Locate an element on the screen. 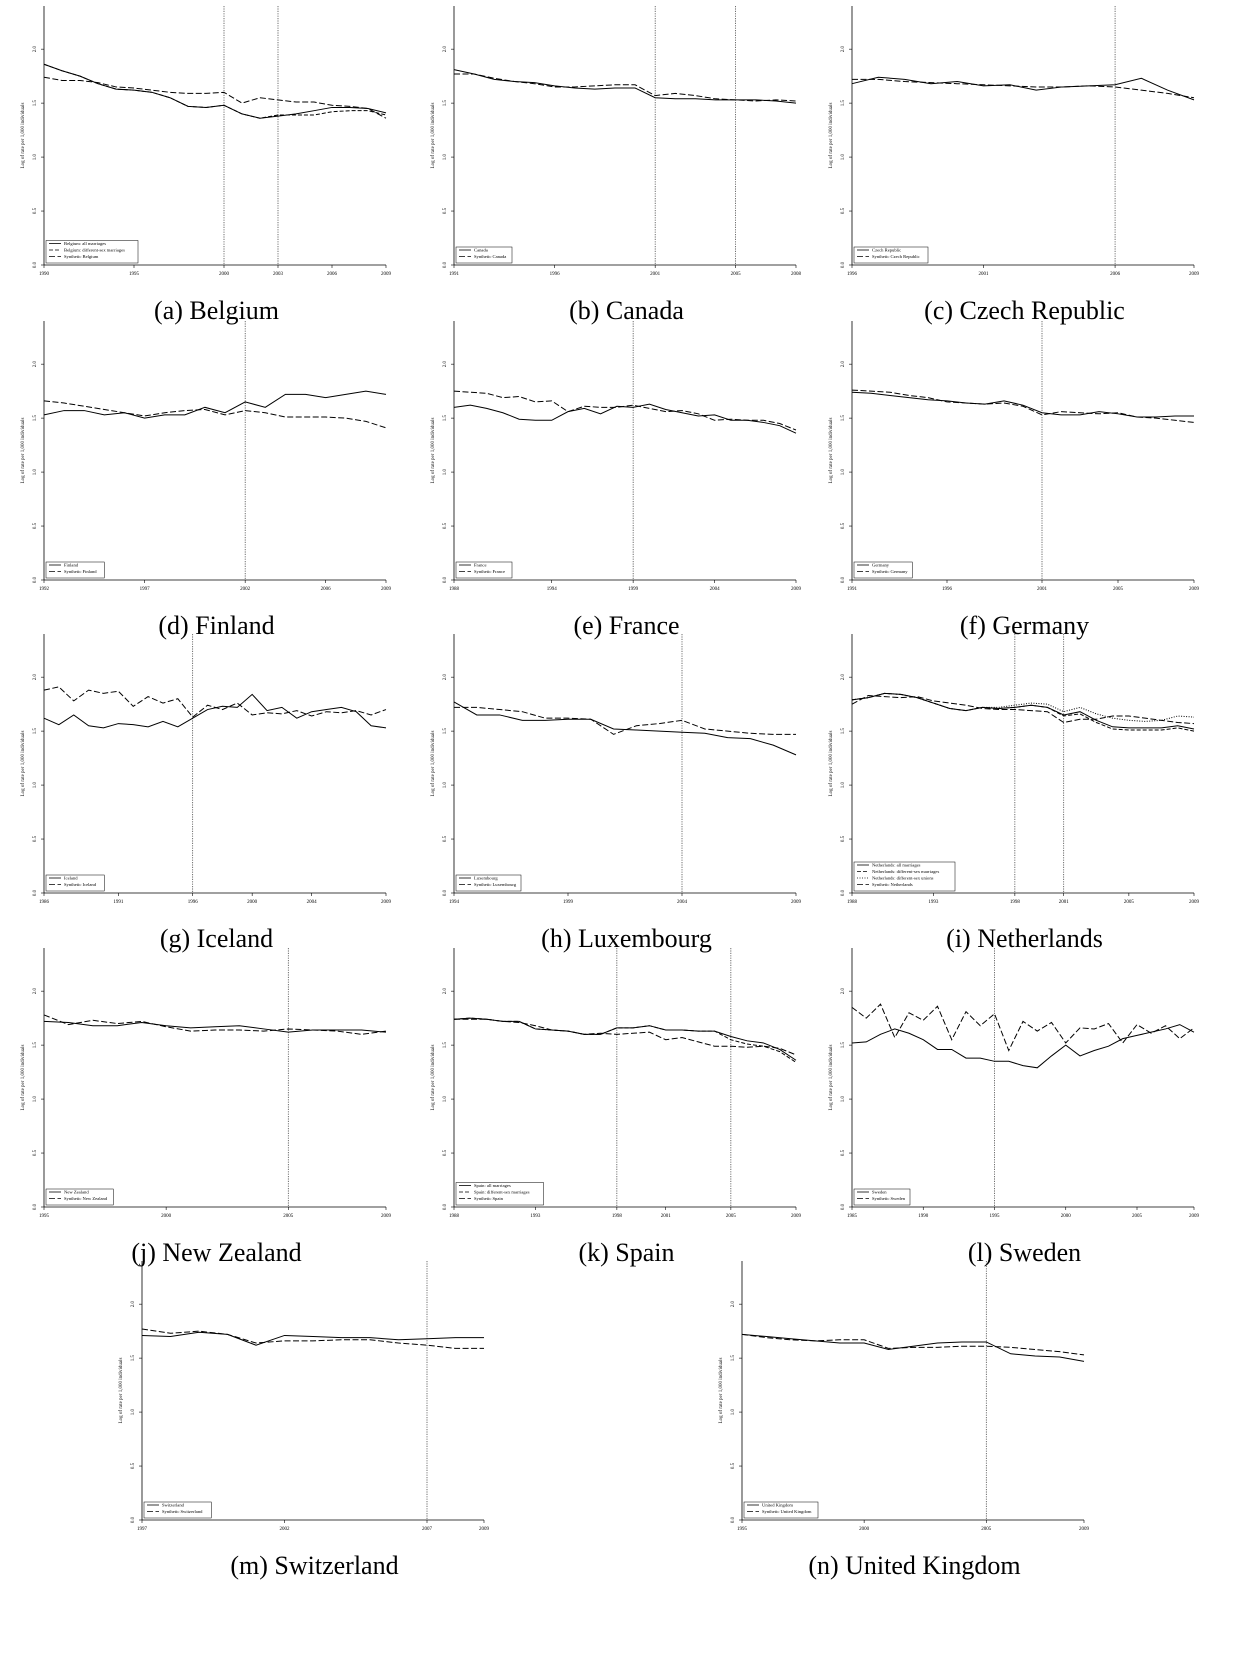 The height and width of the screenshot is (1677, 1259). legend-entry: Synthetic Czech Republic is located at coordinates (896, 256).